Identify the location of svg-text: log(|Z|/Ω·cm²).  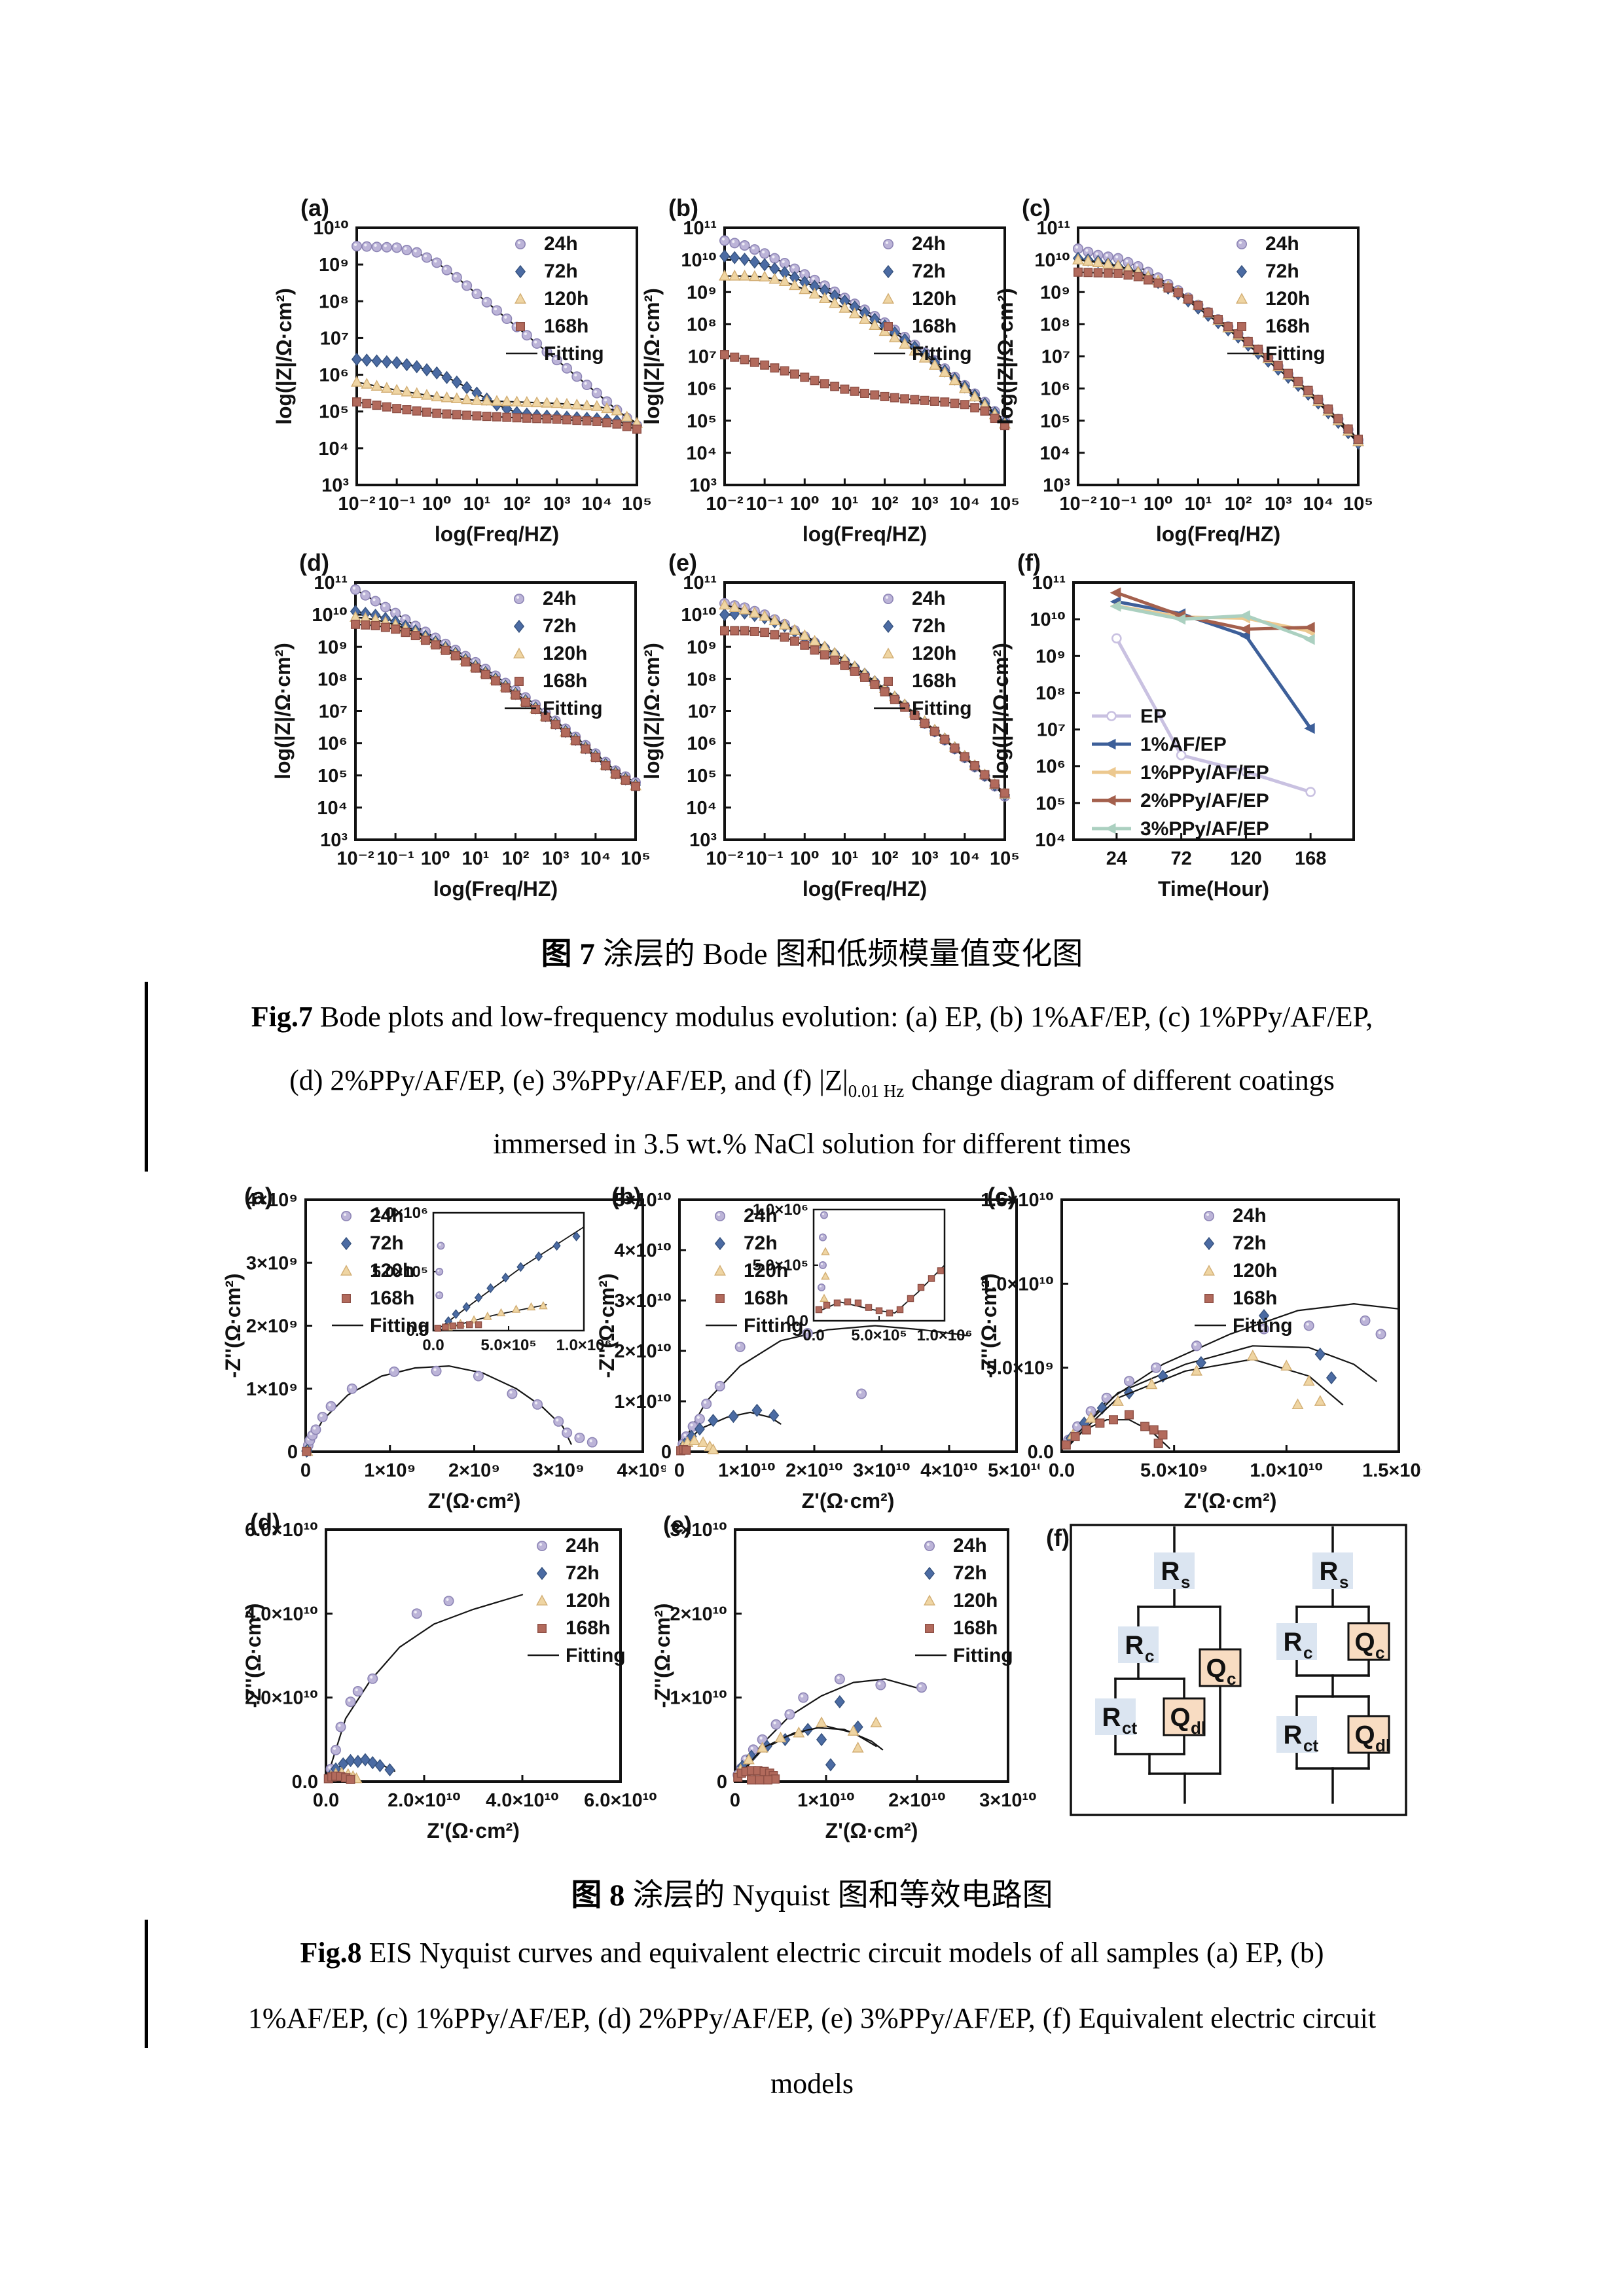
(652, 356).